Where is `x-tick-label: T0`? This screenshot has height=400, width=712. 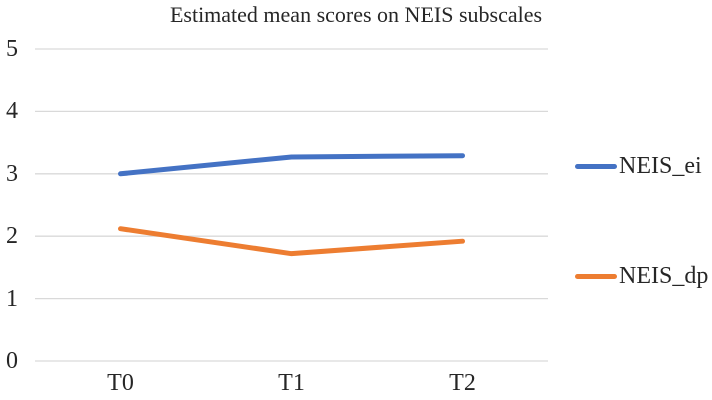 x-tick-label: T0 is located at coordinates (120, 383).